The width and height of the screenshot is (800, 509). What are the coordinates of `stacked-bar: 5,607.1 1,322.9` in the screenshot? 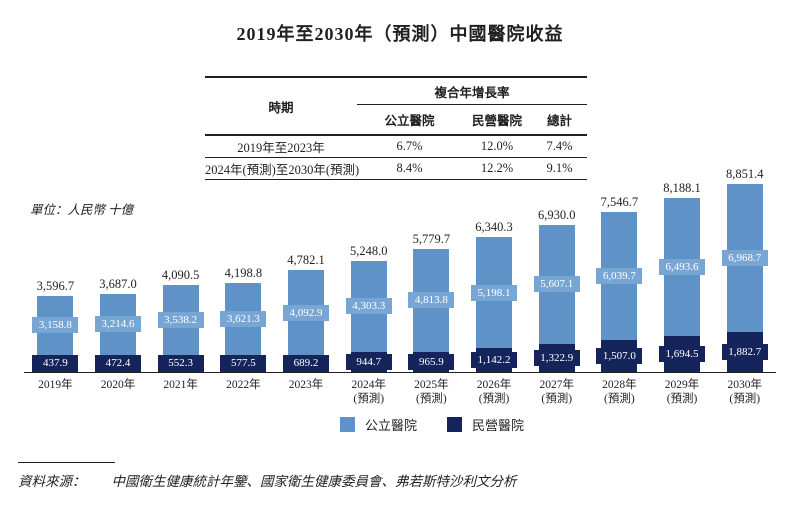 It's located at (556, 298).